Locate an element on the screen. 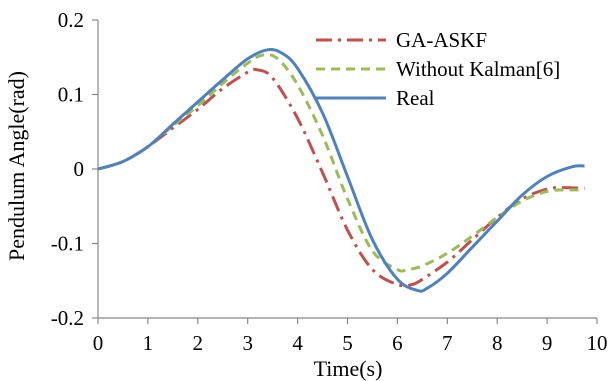 The width and height of the screenshot is (610, 381). x-tick-label: 8 is located at coordinates (497, 343).